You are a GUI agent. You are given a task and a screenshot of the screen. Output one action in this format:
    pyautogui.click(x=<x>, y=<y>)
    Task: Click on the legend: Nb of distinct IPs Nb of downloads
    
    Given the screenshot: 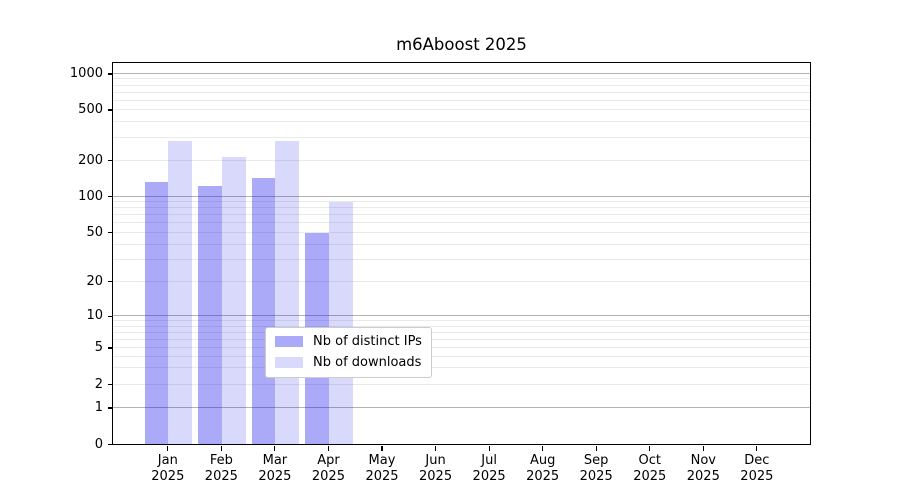 What is the action you would take?
    pyautogui.click(x=348, y=352)
    